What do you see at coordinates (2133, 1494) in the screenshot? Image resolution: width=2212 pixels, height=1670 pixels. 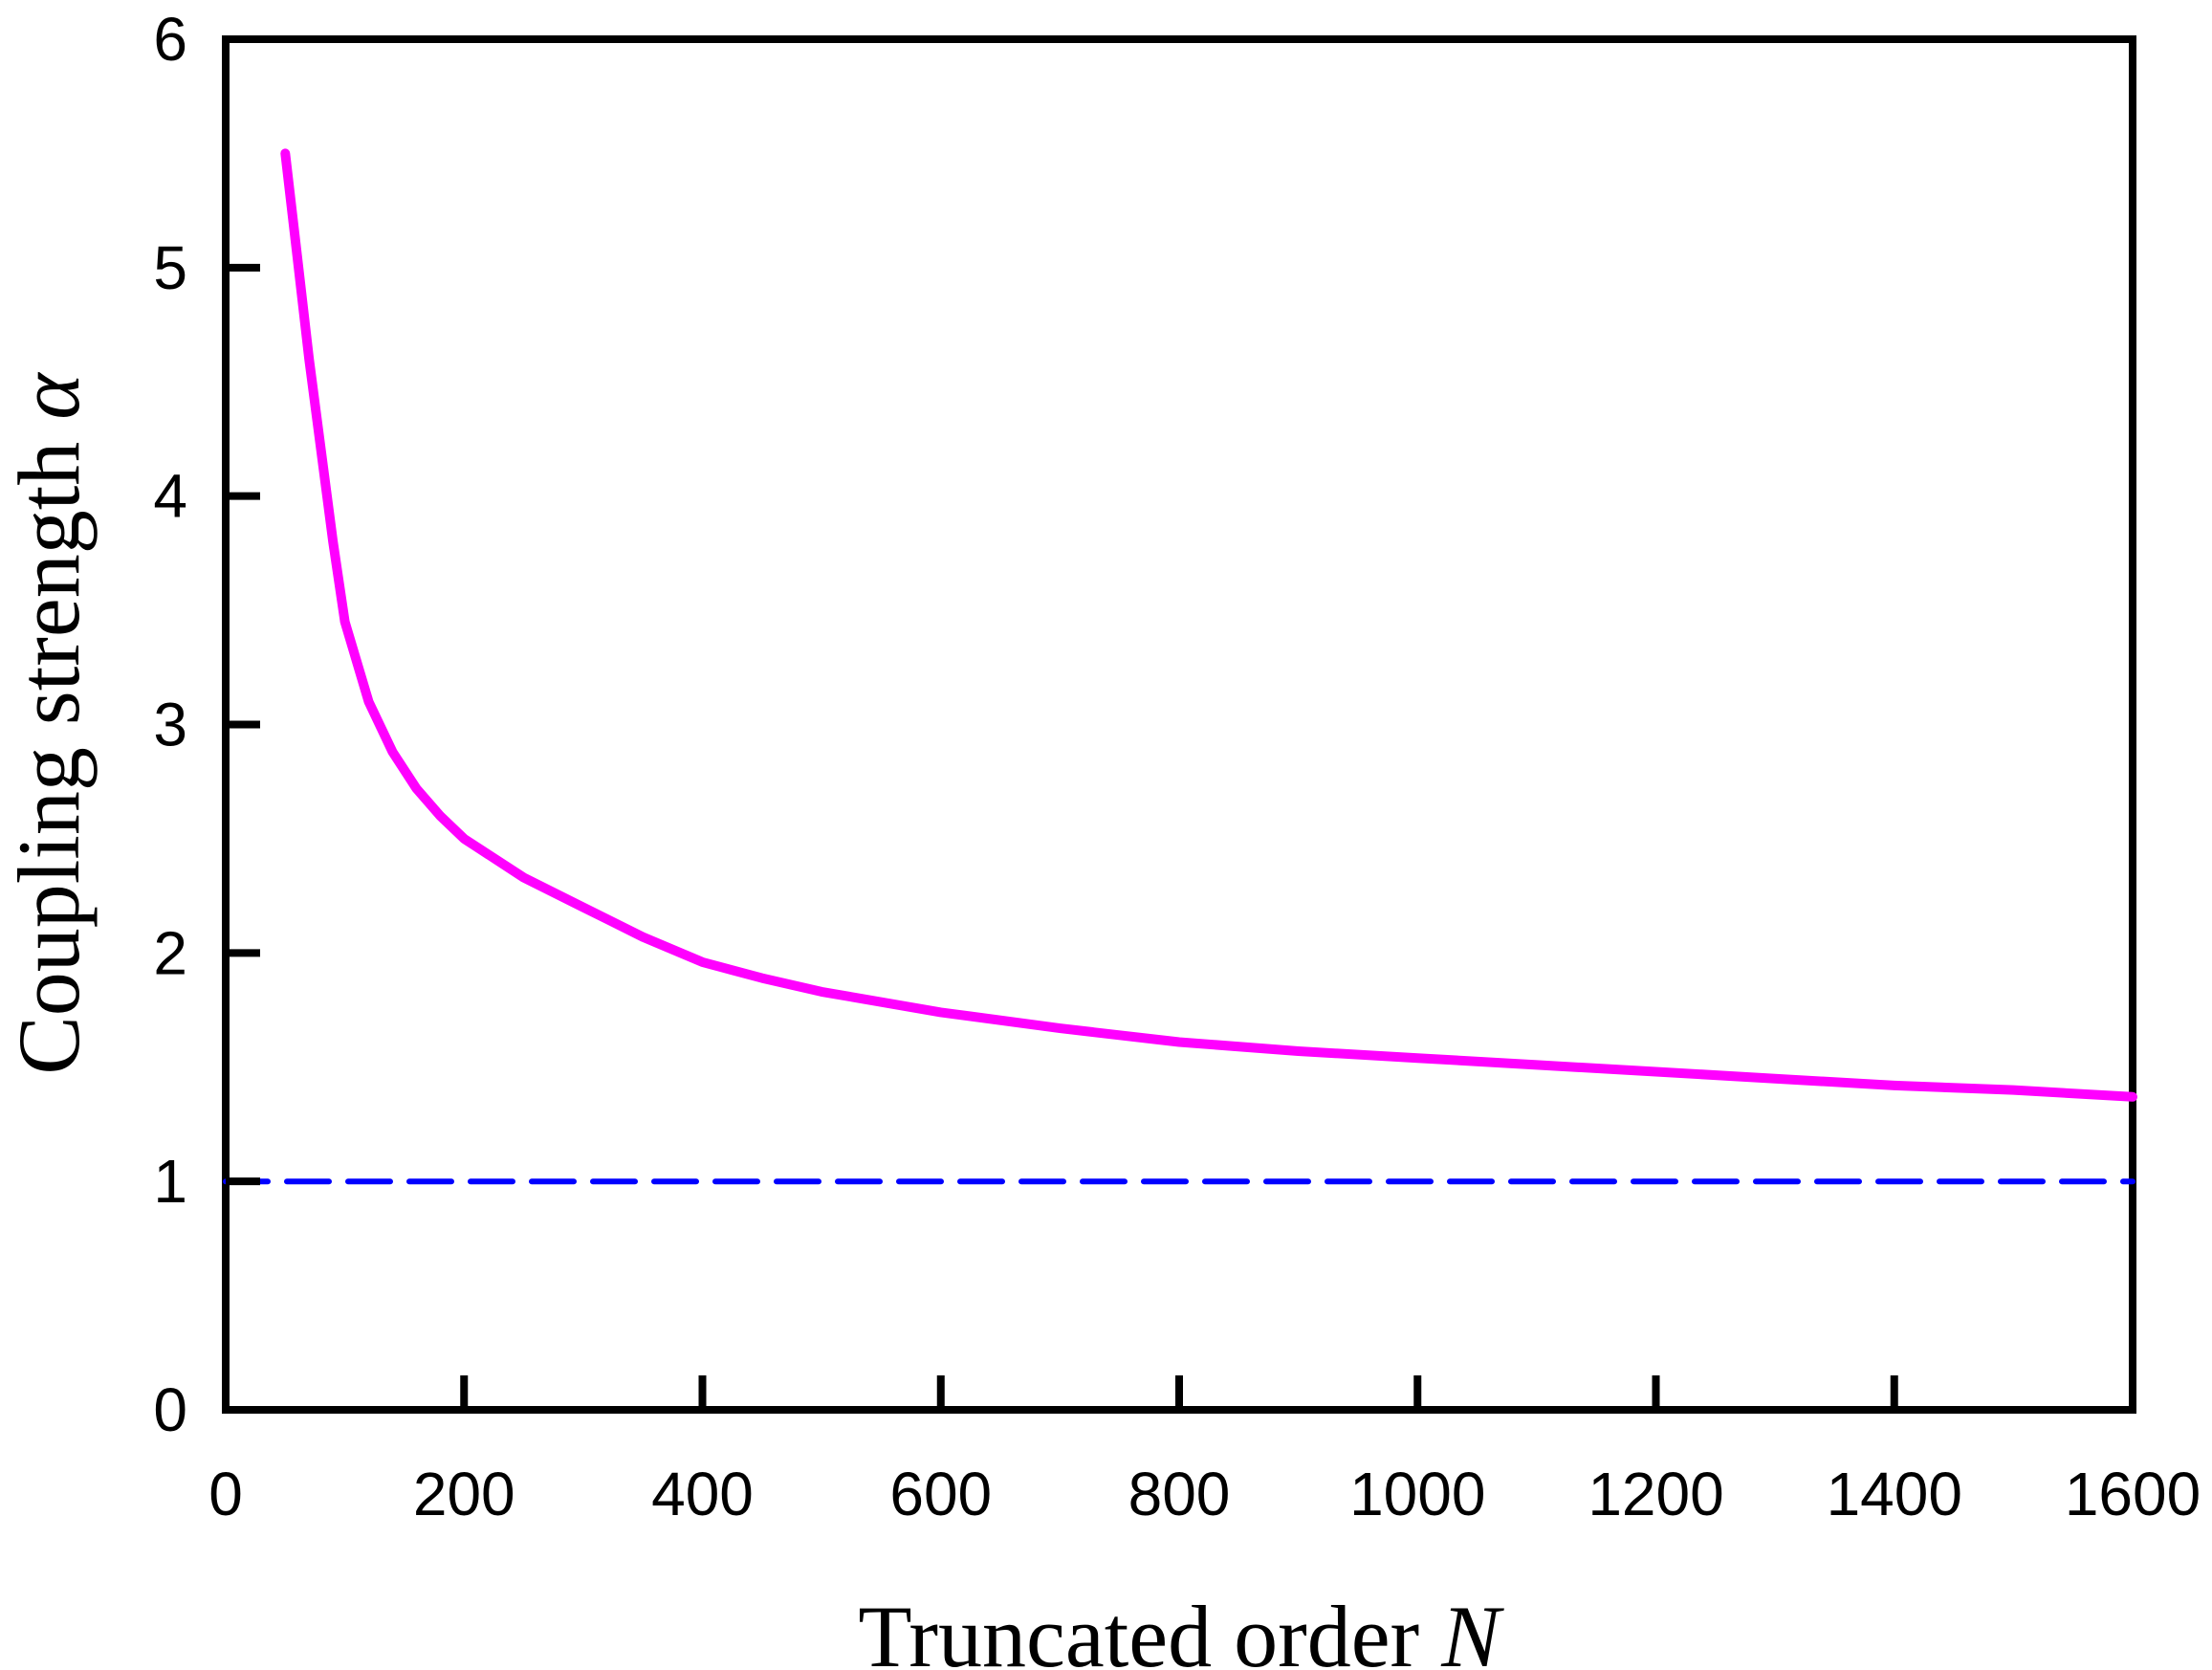 I see `x-tick-label: 1600` at bounding box center [2133, 1494].